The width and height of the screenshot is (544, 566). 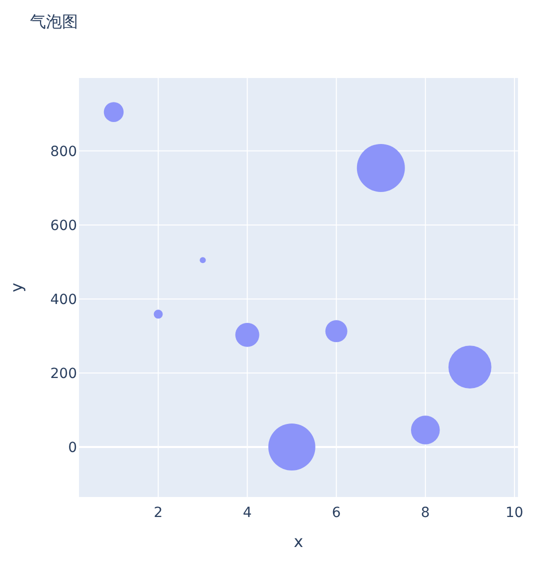 I want to click on x-axis-title: x, so click(x=299, y=541).